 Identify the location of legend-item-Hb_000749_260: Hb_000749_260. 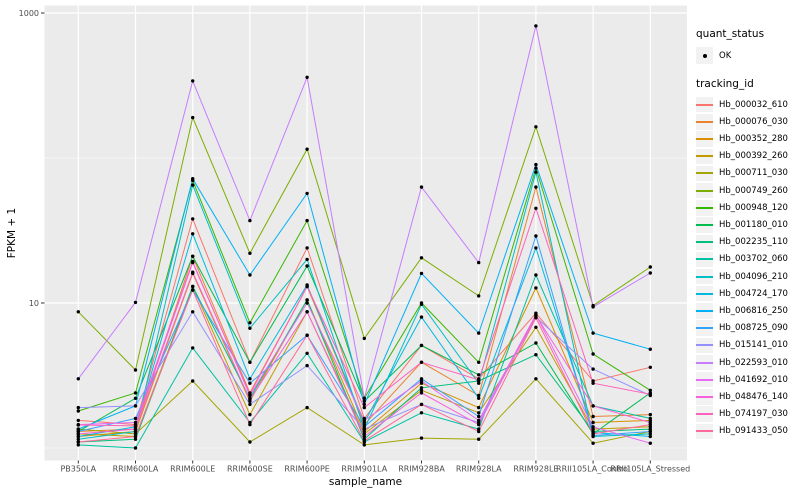
(747, 190).